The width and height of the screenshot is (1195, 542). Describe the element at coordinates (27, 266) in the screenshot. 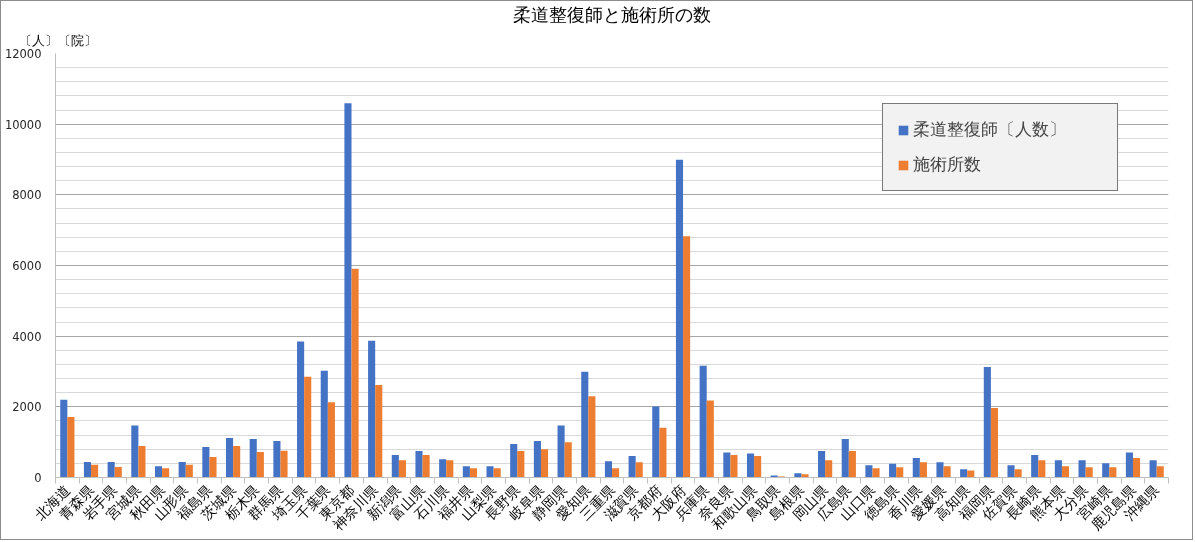

I see `y-tick-label: 6000` at that location.